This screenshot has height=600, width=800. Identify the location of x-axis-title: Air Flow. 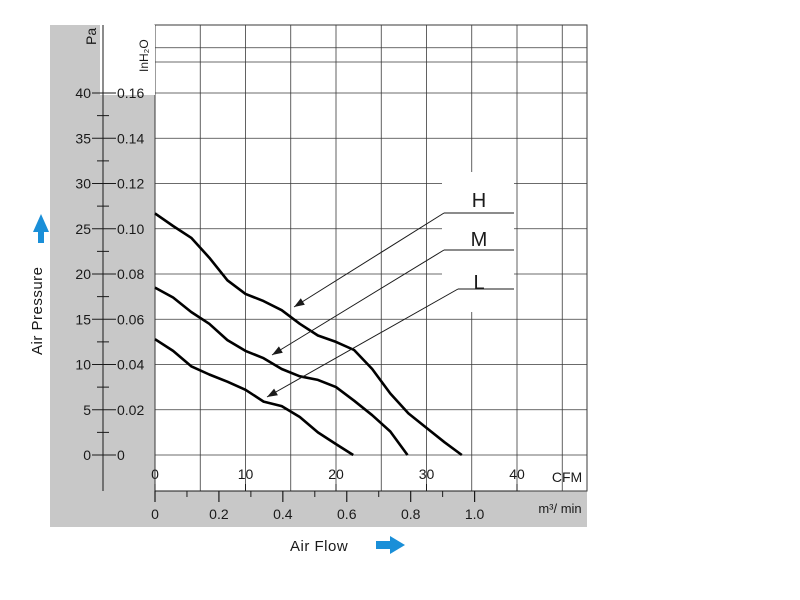
(319, 546).